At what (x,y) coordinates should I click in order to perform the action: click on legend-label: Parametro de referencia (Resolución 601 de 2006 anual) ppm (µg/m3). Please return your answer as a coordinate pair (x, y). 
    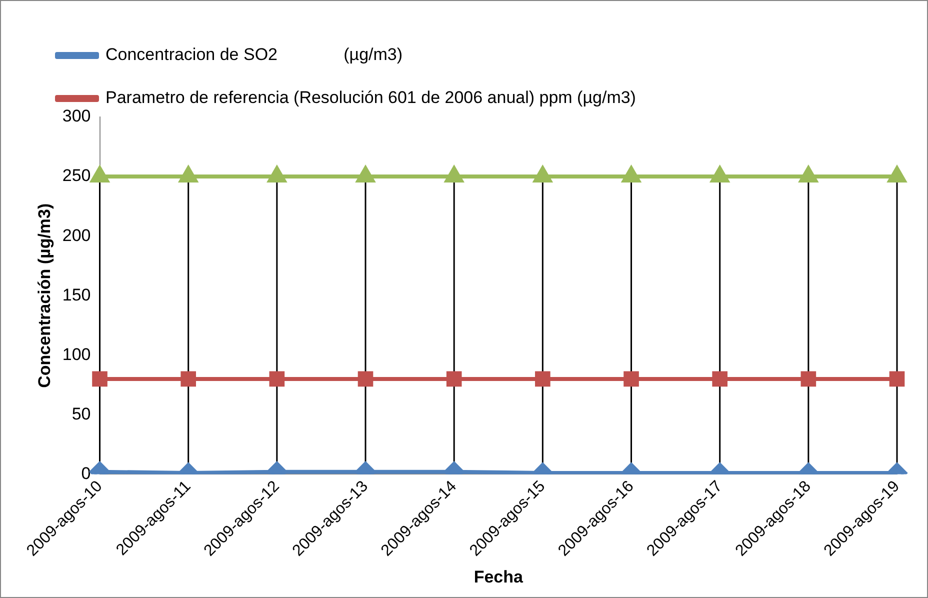
    Looking at the image, I should click on (371, 98).